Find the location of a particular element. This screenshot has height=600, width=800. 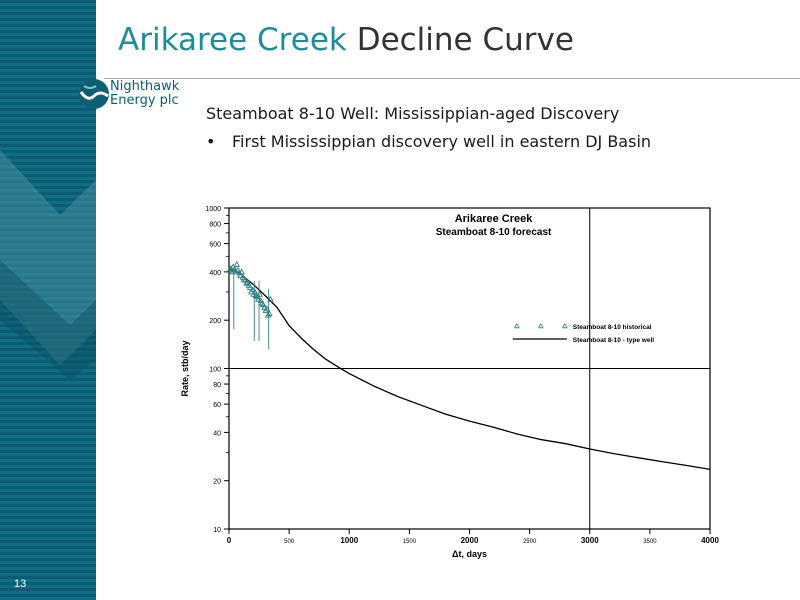

x-tick-label: 1500 is located at coordinates (410, 542).